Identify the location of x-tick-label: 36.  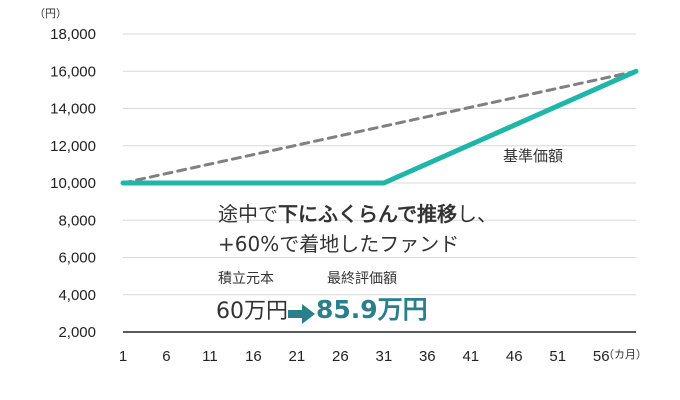
(427, 356).